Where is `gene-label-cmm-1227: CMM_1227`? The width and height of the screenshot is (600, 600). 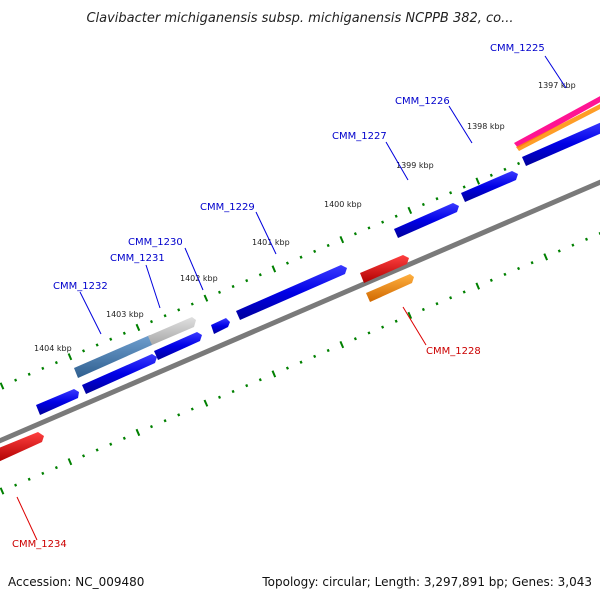 gene-label-cmm-1227: CMM_1227 is located at coordinates (359, 136).